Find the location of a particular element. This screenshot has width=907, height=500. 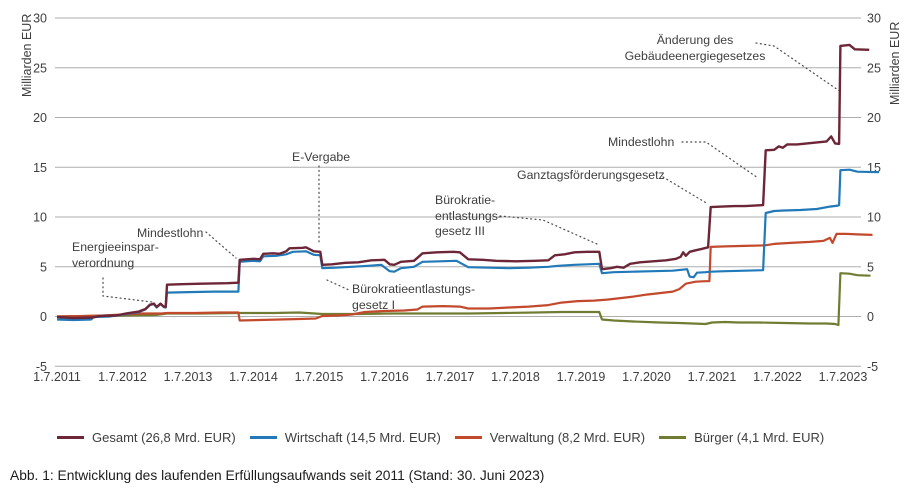

y-tick-left-10: 10 is located at coordinates (40, 218).